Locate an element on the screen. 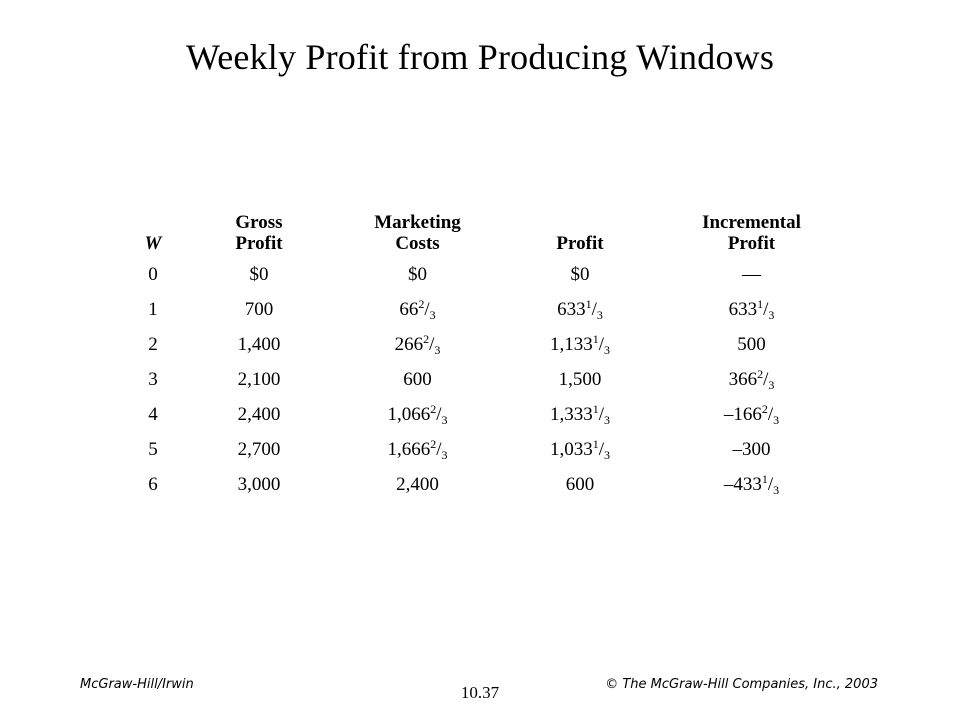 The width and height of the screenshot is (960, 720). cell-whole-part: 366 is located at coordinates (743, 379).